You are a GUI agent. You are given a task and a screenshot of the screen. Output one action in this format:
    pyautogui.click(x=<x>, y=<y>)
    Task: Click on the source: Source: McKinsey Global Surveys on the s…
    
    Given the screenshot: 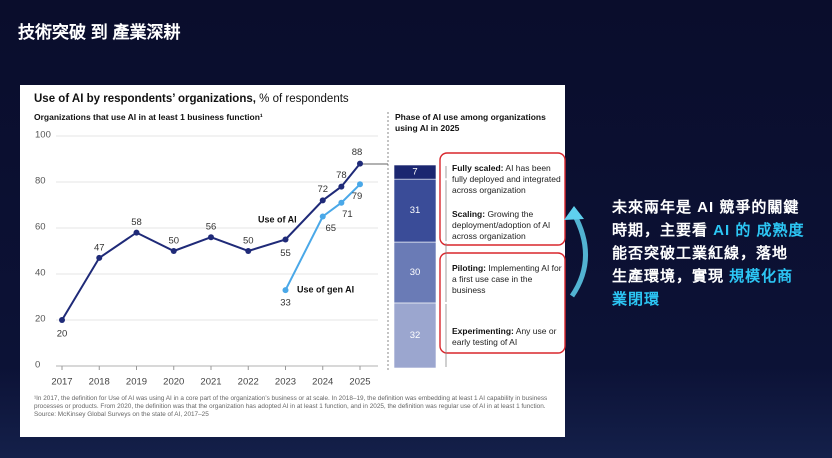 What is the action you would take?
    pyautogui.click(x=121, y=414)
    